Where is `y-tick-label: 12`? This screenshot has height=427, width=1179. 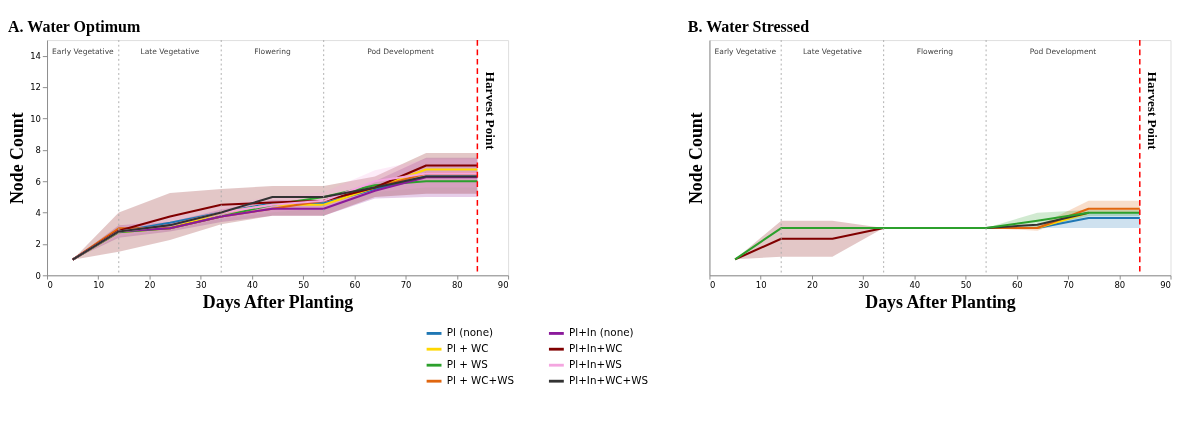 y-tick-label: 12 is located at coordinates (35, 87).